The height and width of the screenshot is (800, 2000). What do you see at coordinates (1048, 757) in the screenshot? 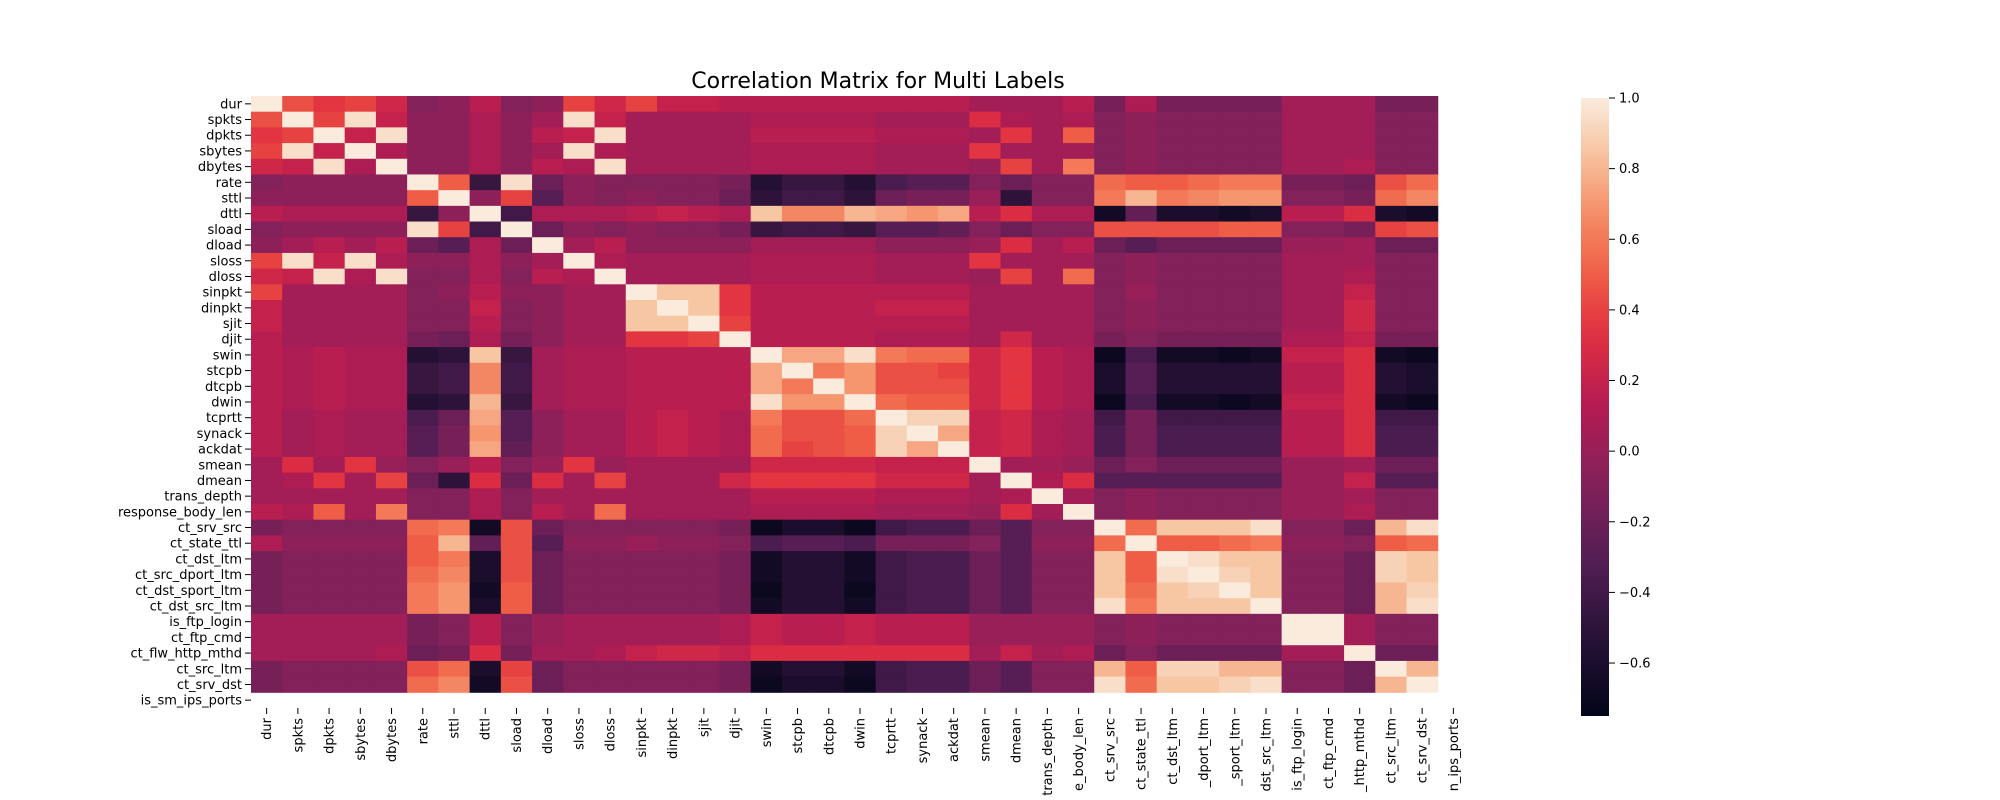
I see `x-tick-label: trans_depth` at bounding box center [1048, 757].